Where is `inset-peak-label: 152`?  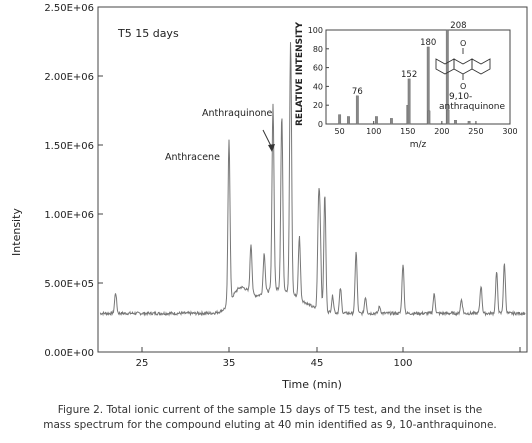 inset-peak-label: 152 is located at coordinates (409, 75).